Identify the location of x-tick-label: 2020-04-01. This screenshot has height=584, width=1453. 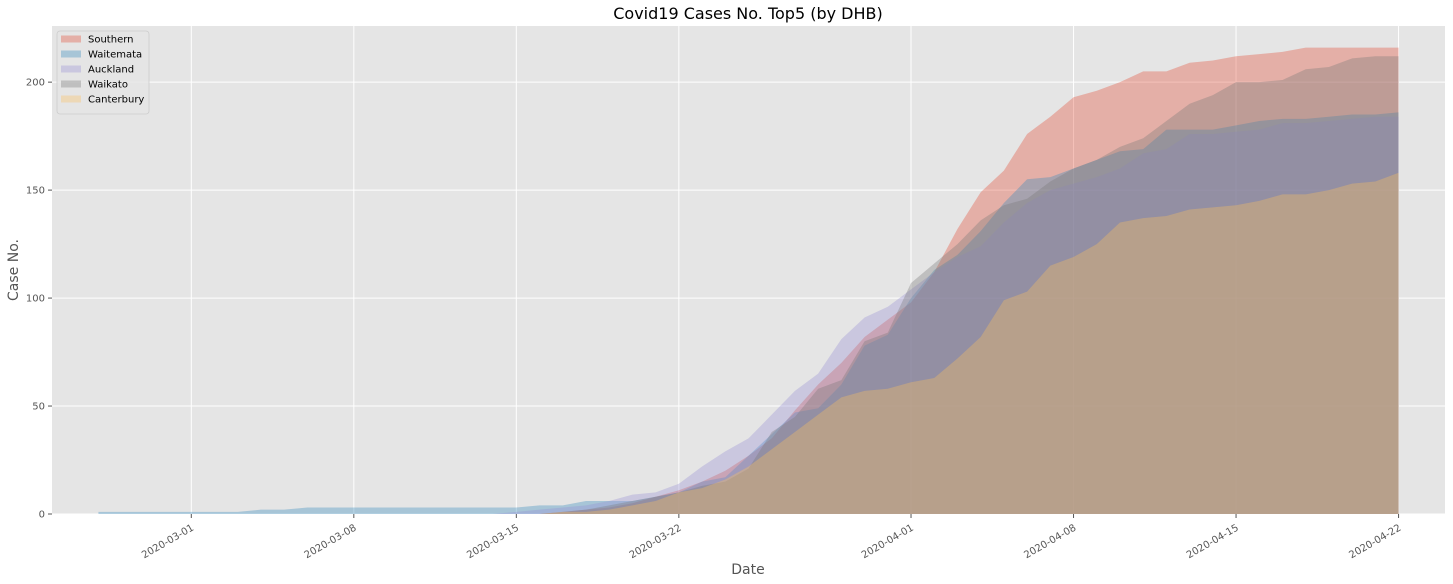
(888, 542).